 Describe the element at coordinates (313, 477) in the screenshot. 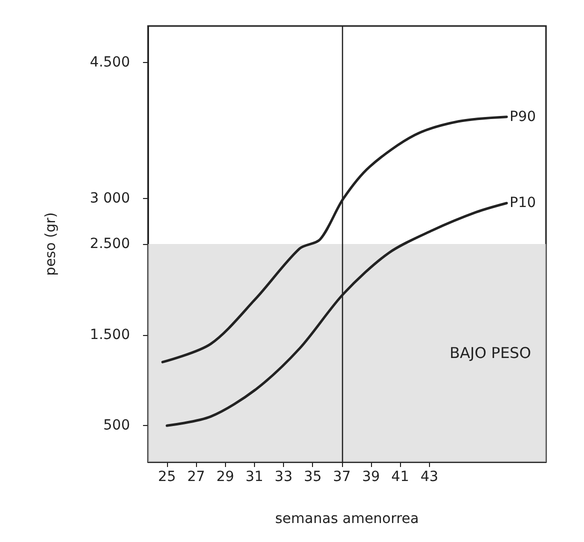

I see `x-tick-label: 35` at that location.